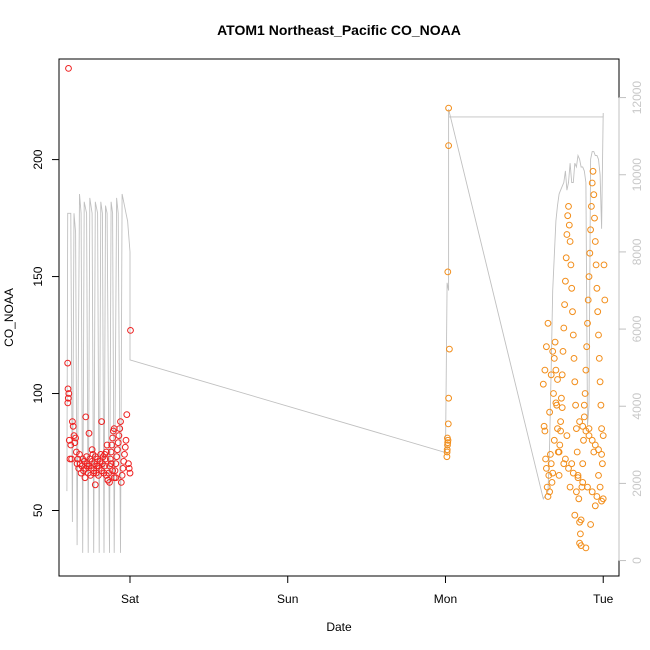 The width and height of the screenshot is (650, 650). What do you see at coordinates (637, 98) in the screenshot?
I see `y2-tick-label: 12000` at bounding box center [637, 98].